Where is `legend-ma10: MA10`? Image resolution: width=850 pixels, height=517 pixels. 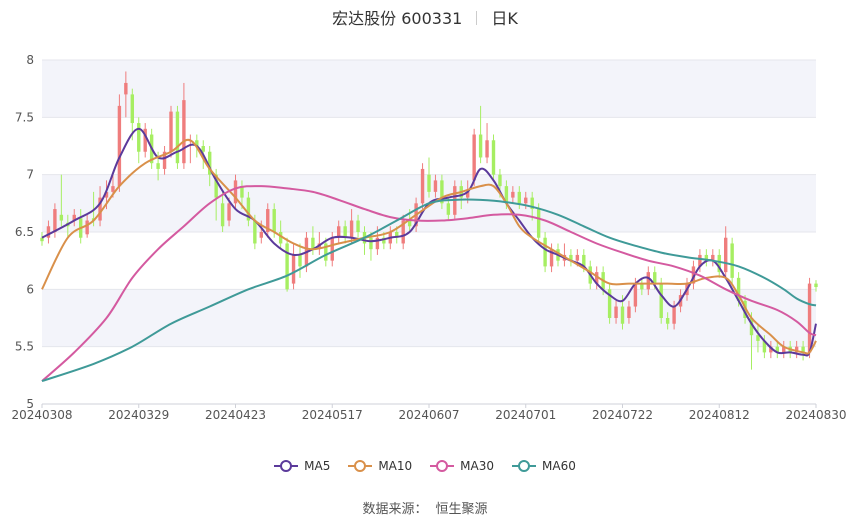
legend-ma10: MA10 is located at coordinates (380, 466).